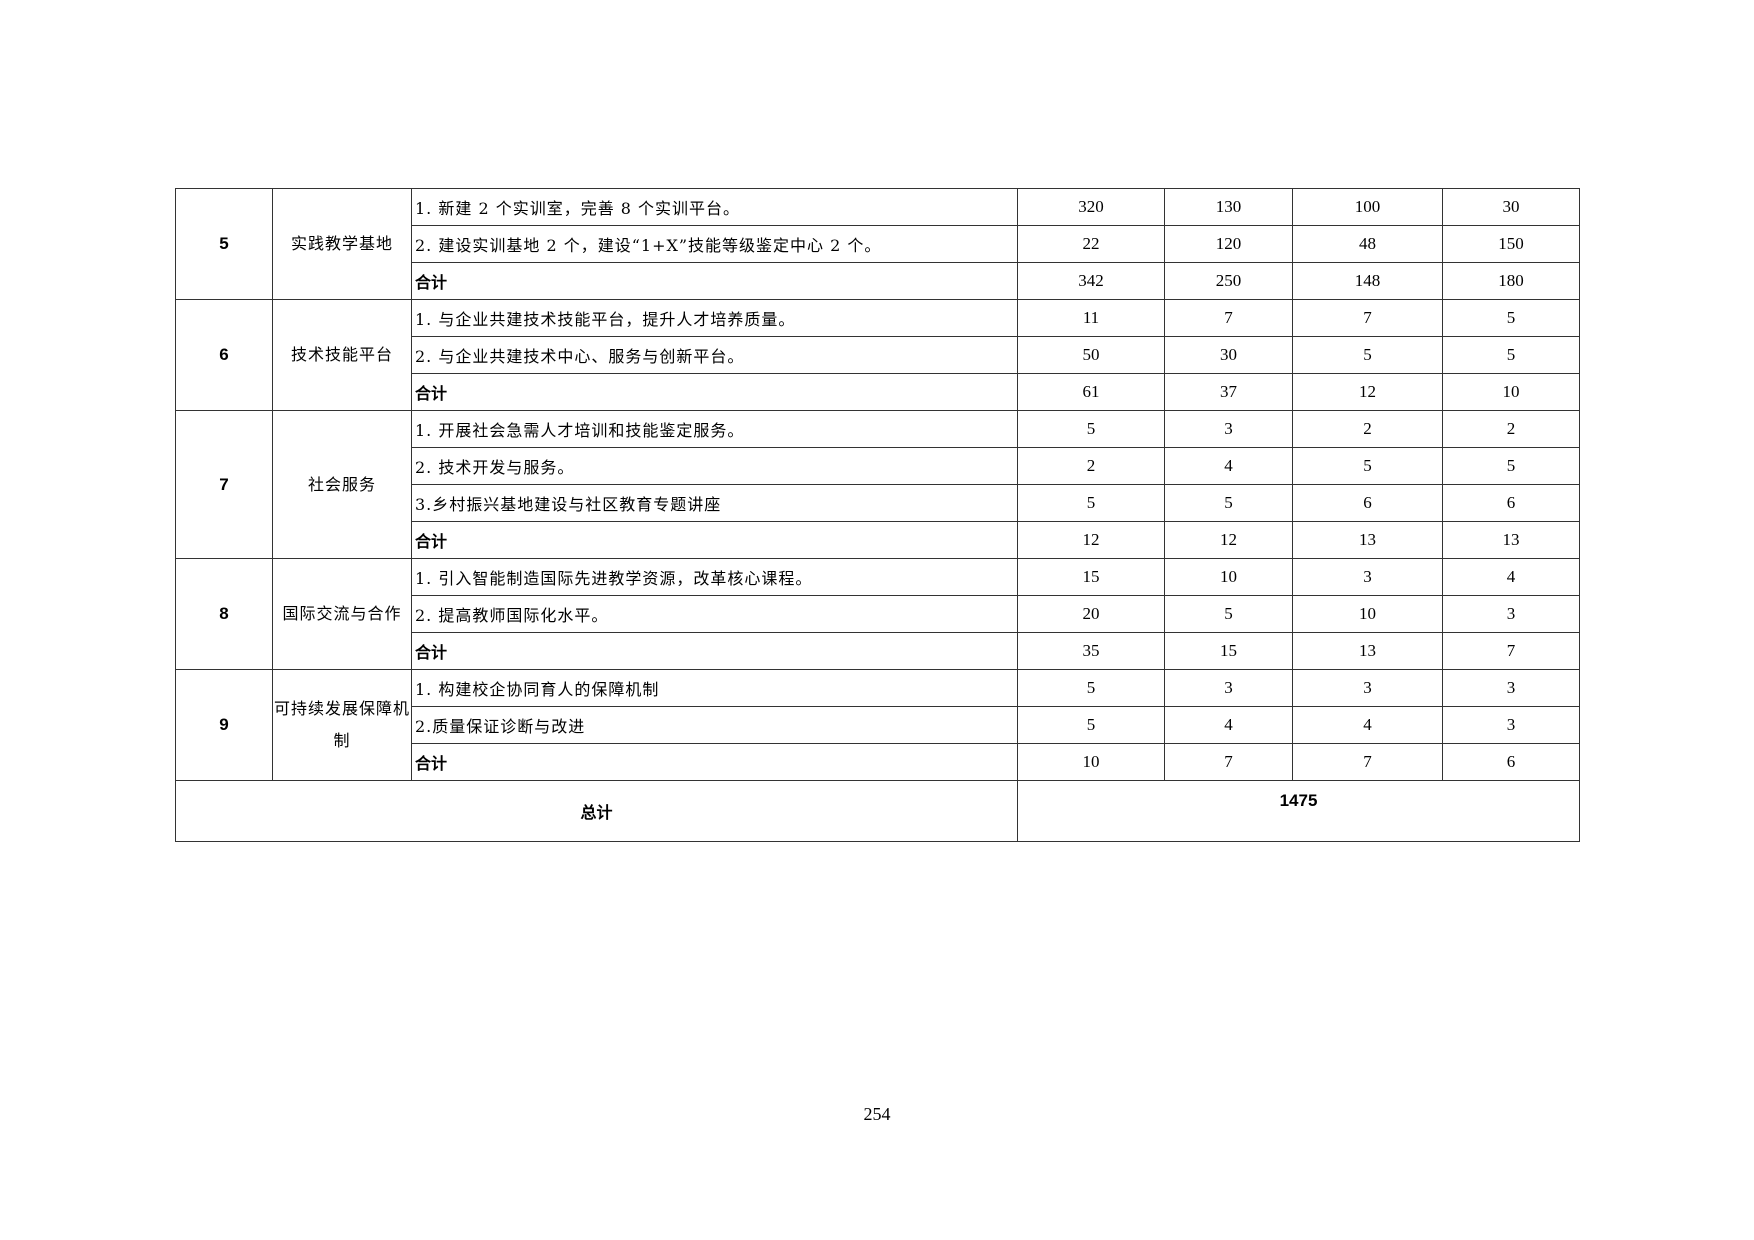 The image size is (1754, 1240). What do you see at coordinates (878, 281) in the screenshot?
I see `table-row: 合计 342 250 148 180` at bounding box center [878, 281].